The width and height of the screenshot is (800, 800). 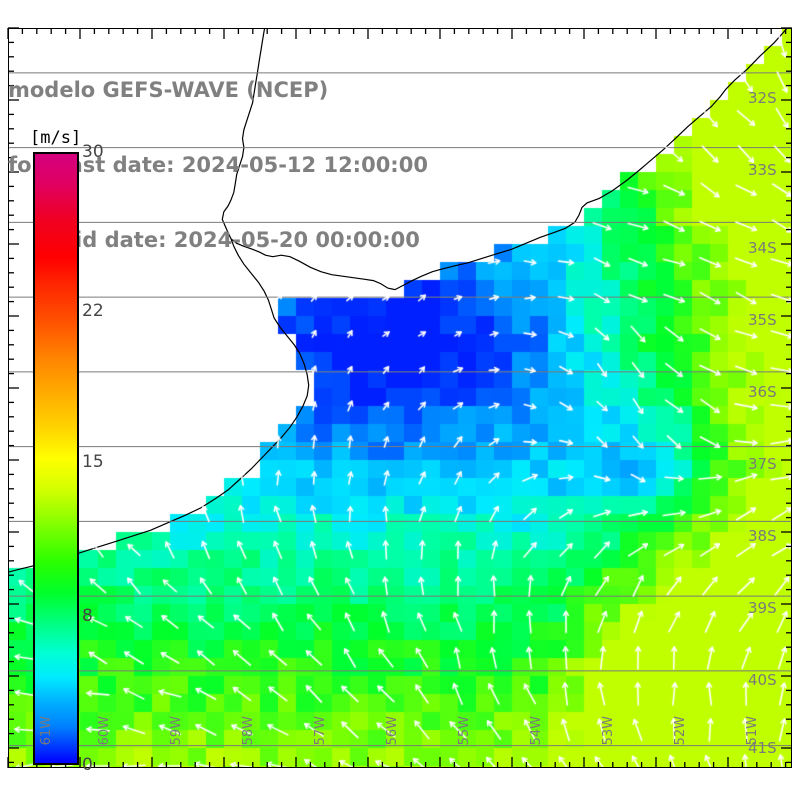 I want to click on colorbar-tick-30: 30, so click(x=93, y=152).